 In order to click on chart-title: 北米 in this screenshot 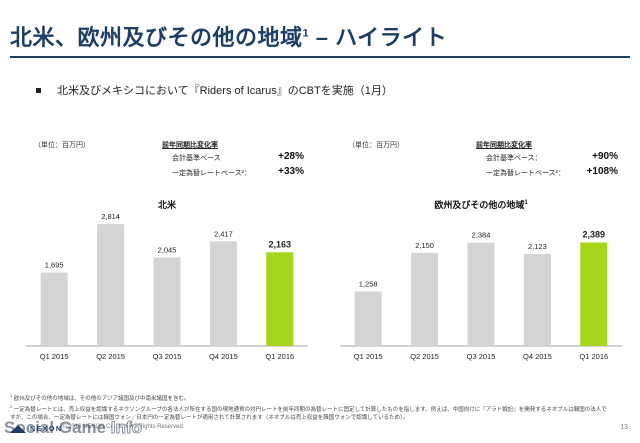, I will do `click(167, 204)`.